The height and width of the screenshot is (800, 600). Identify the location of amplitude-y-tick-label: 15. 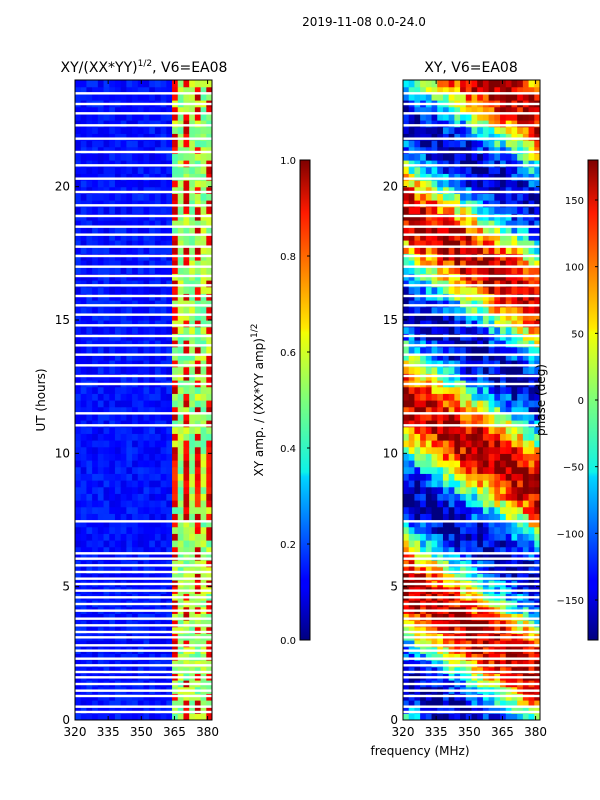
(62, 320).